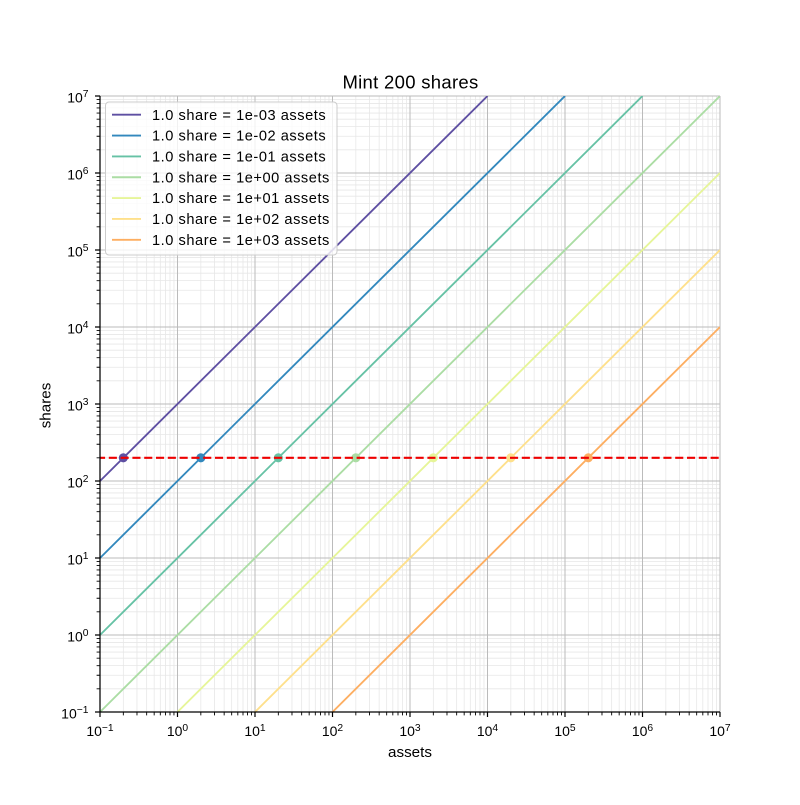  What do you see at coordinates (46, 405) in the screenshot?
I see `svg-text: shares` at bounding box center [46, 405].